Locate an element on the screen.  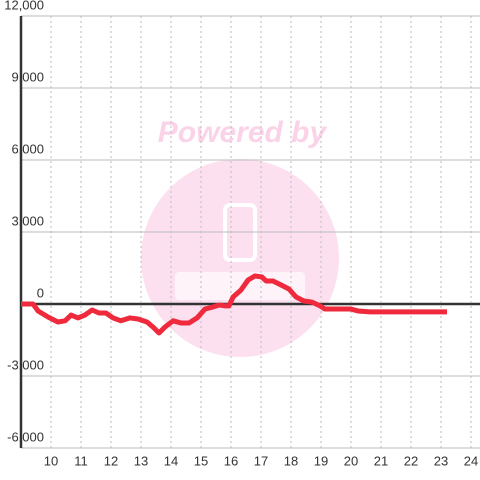
x-tick-label: 20 is located at coordinates (351, 460).